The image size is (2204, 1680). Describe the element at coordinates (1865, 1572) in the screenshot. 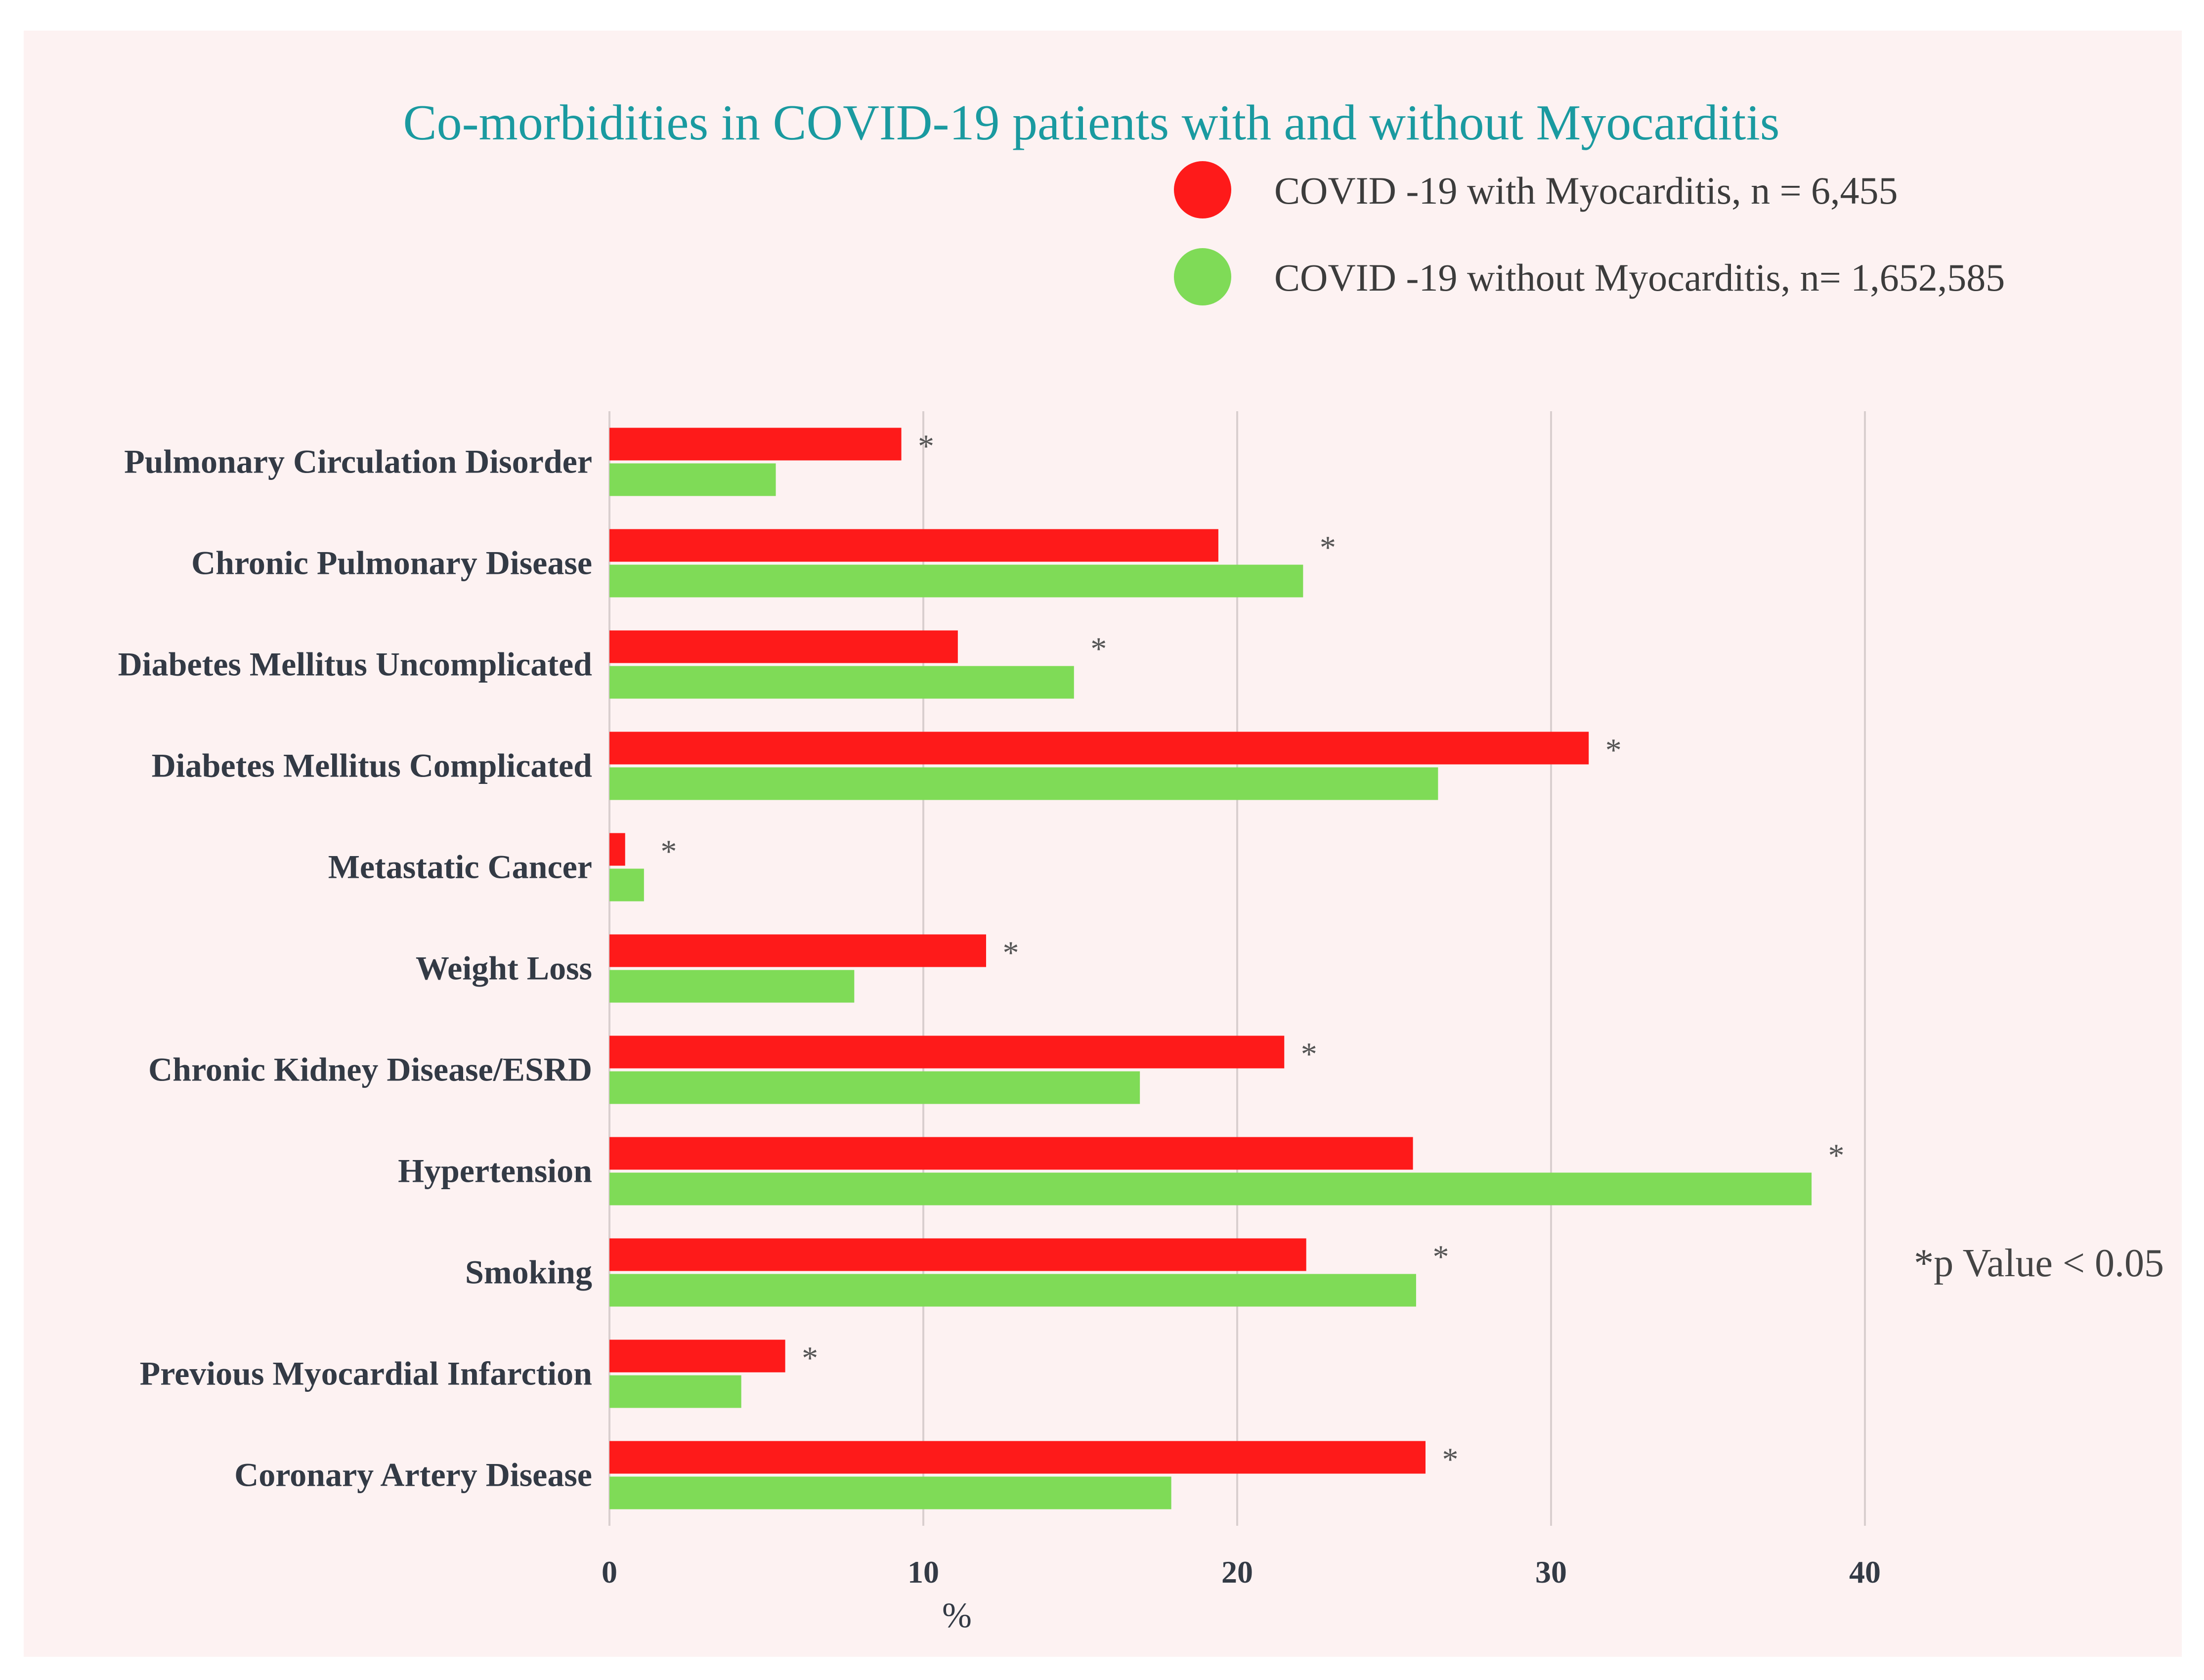

I see `x-tick-label: 40` at that location.